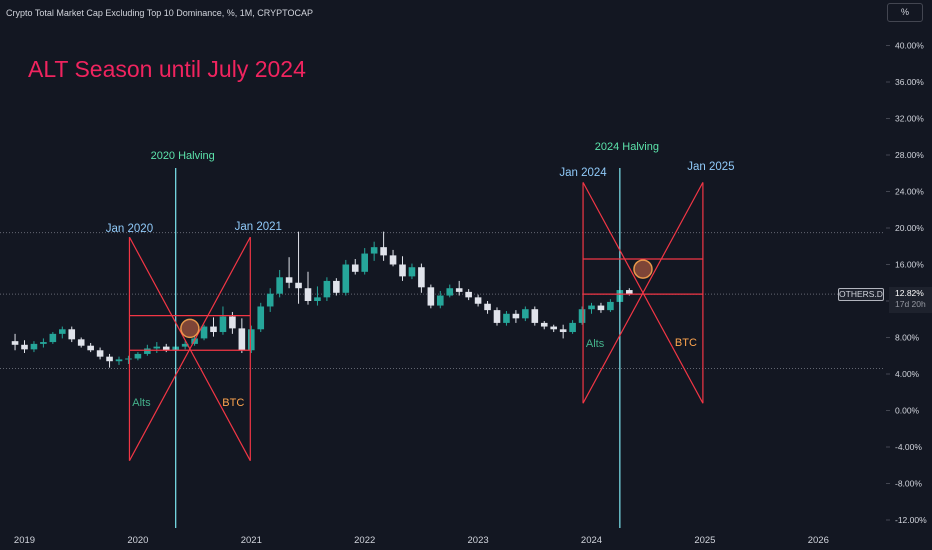 The width and height of the screenshot is (932, 550). I want to click on x-tick-label: 2020, so click(137, 540).